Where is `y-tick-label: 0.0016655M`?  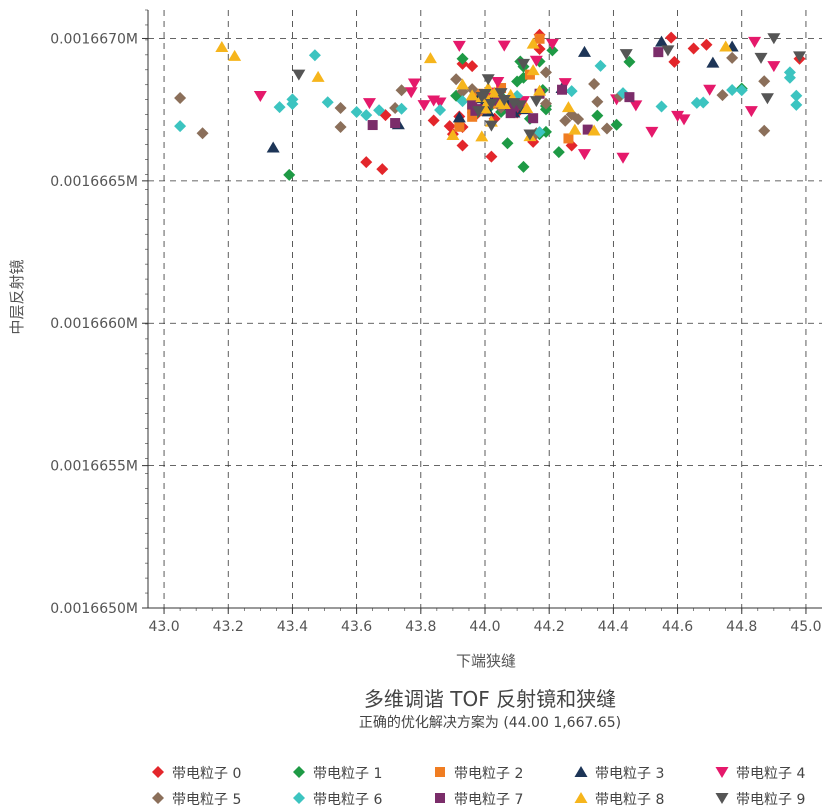
y-tick-label: 0.0016655M is located at coordinates (94, 467).